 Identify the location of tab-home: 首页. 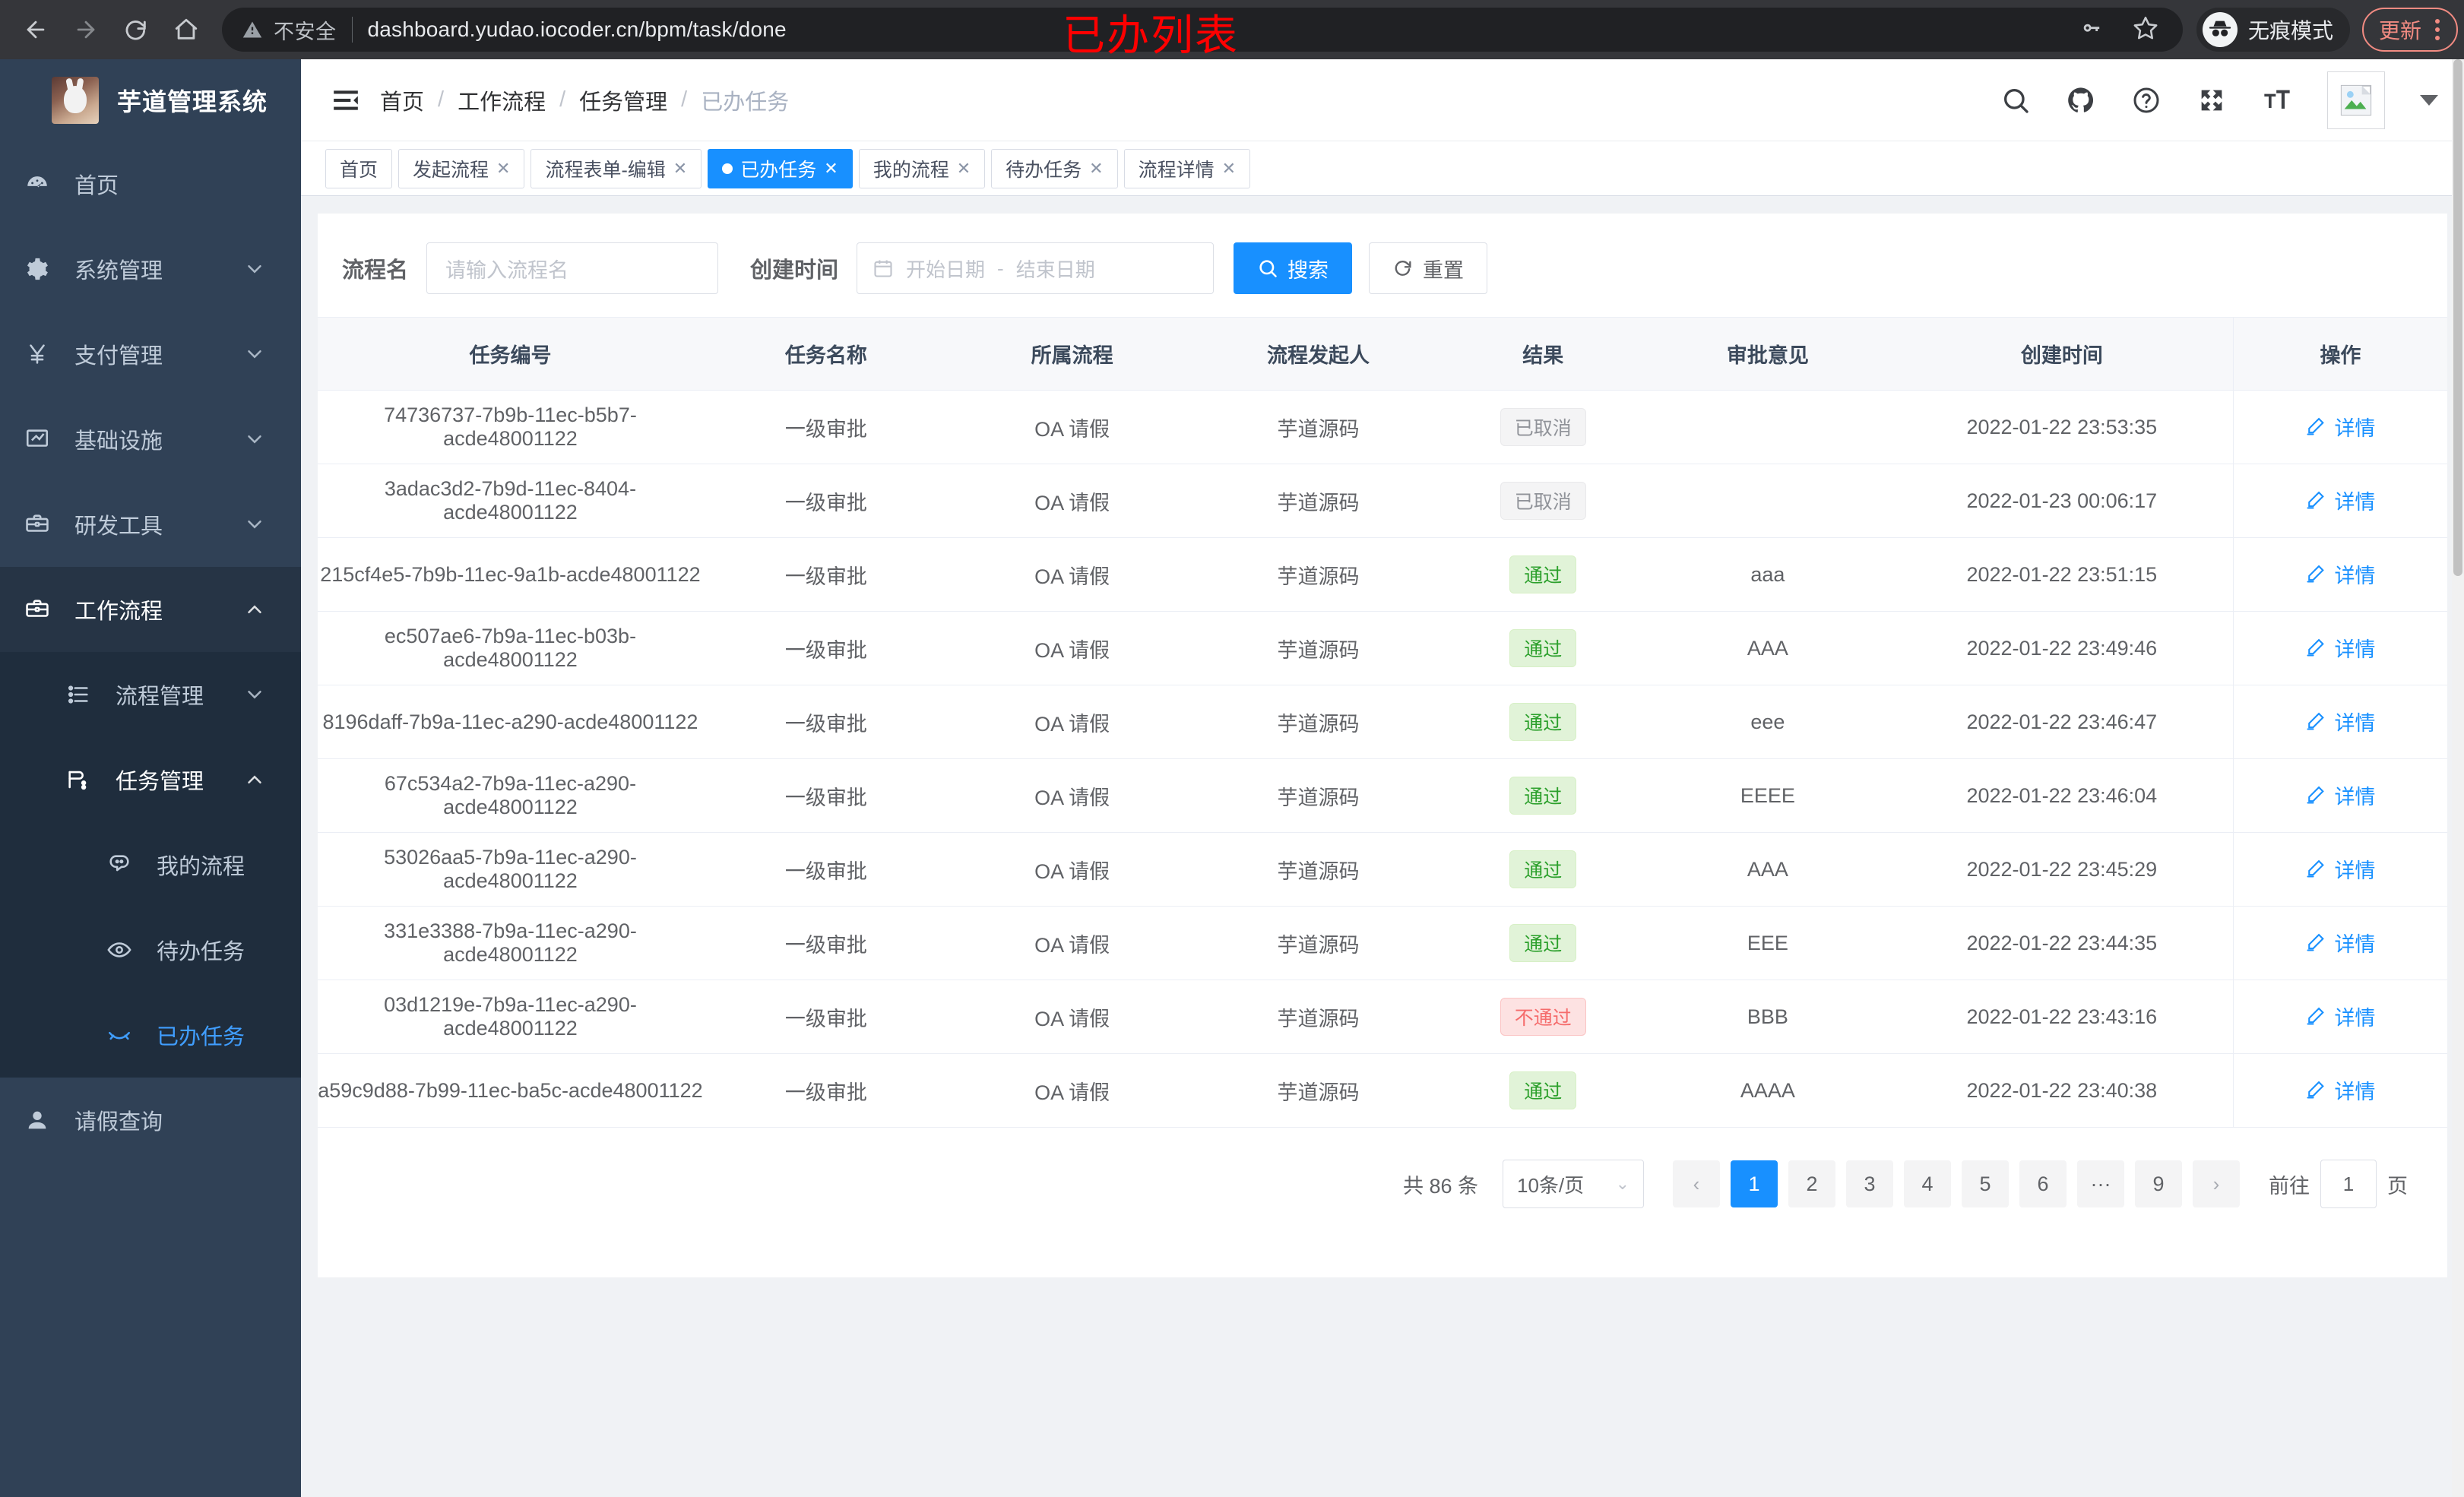
(359, 168).